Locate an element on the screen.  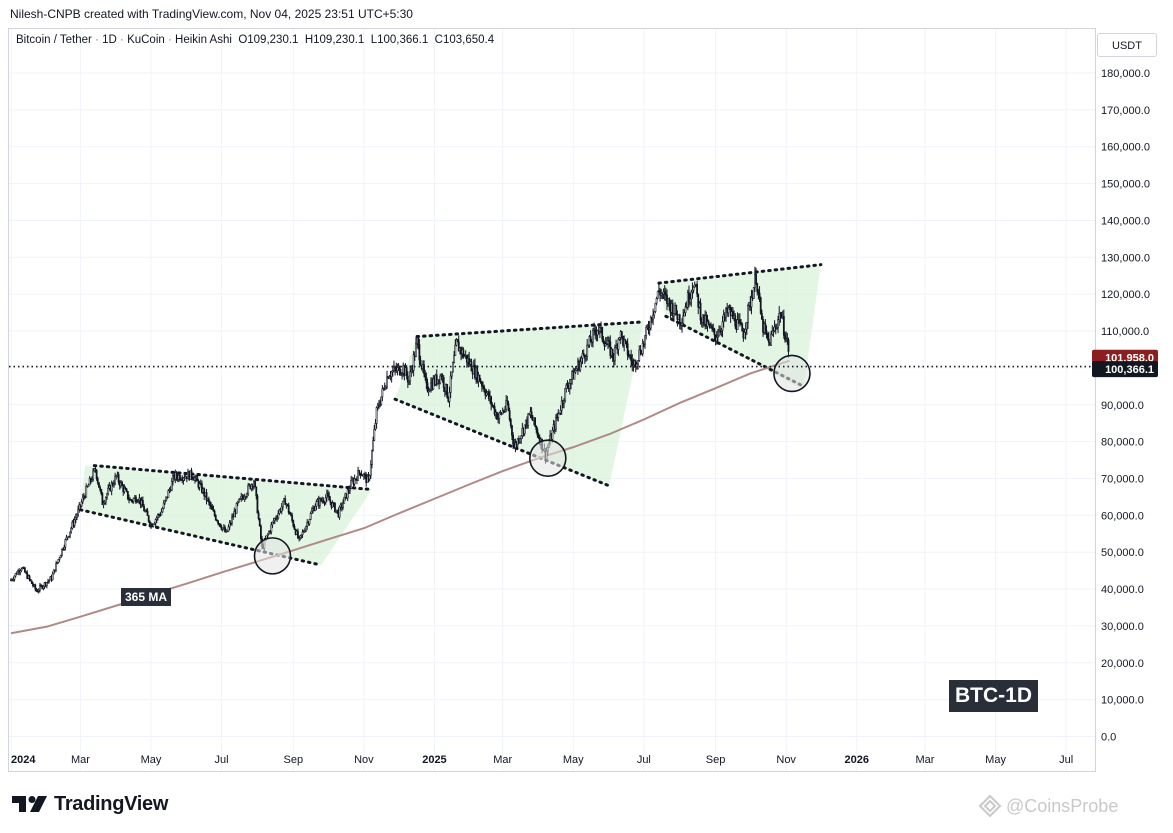
y-tick-label: 10,000.0 is located at coordinates (1122, 701).